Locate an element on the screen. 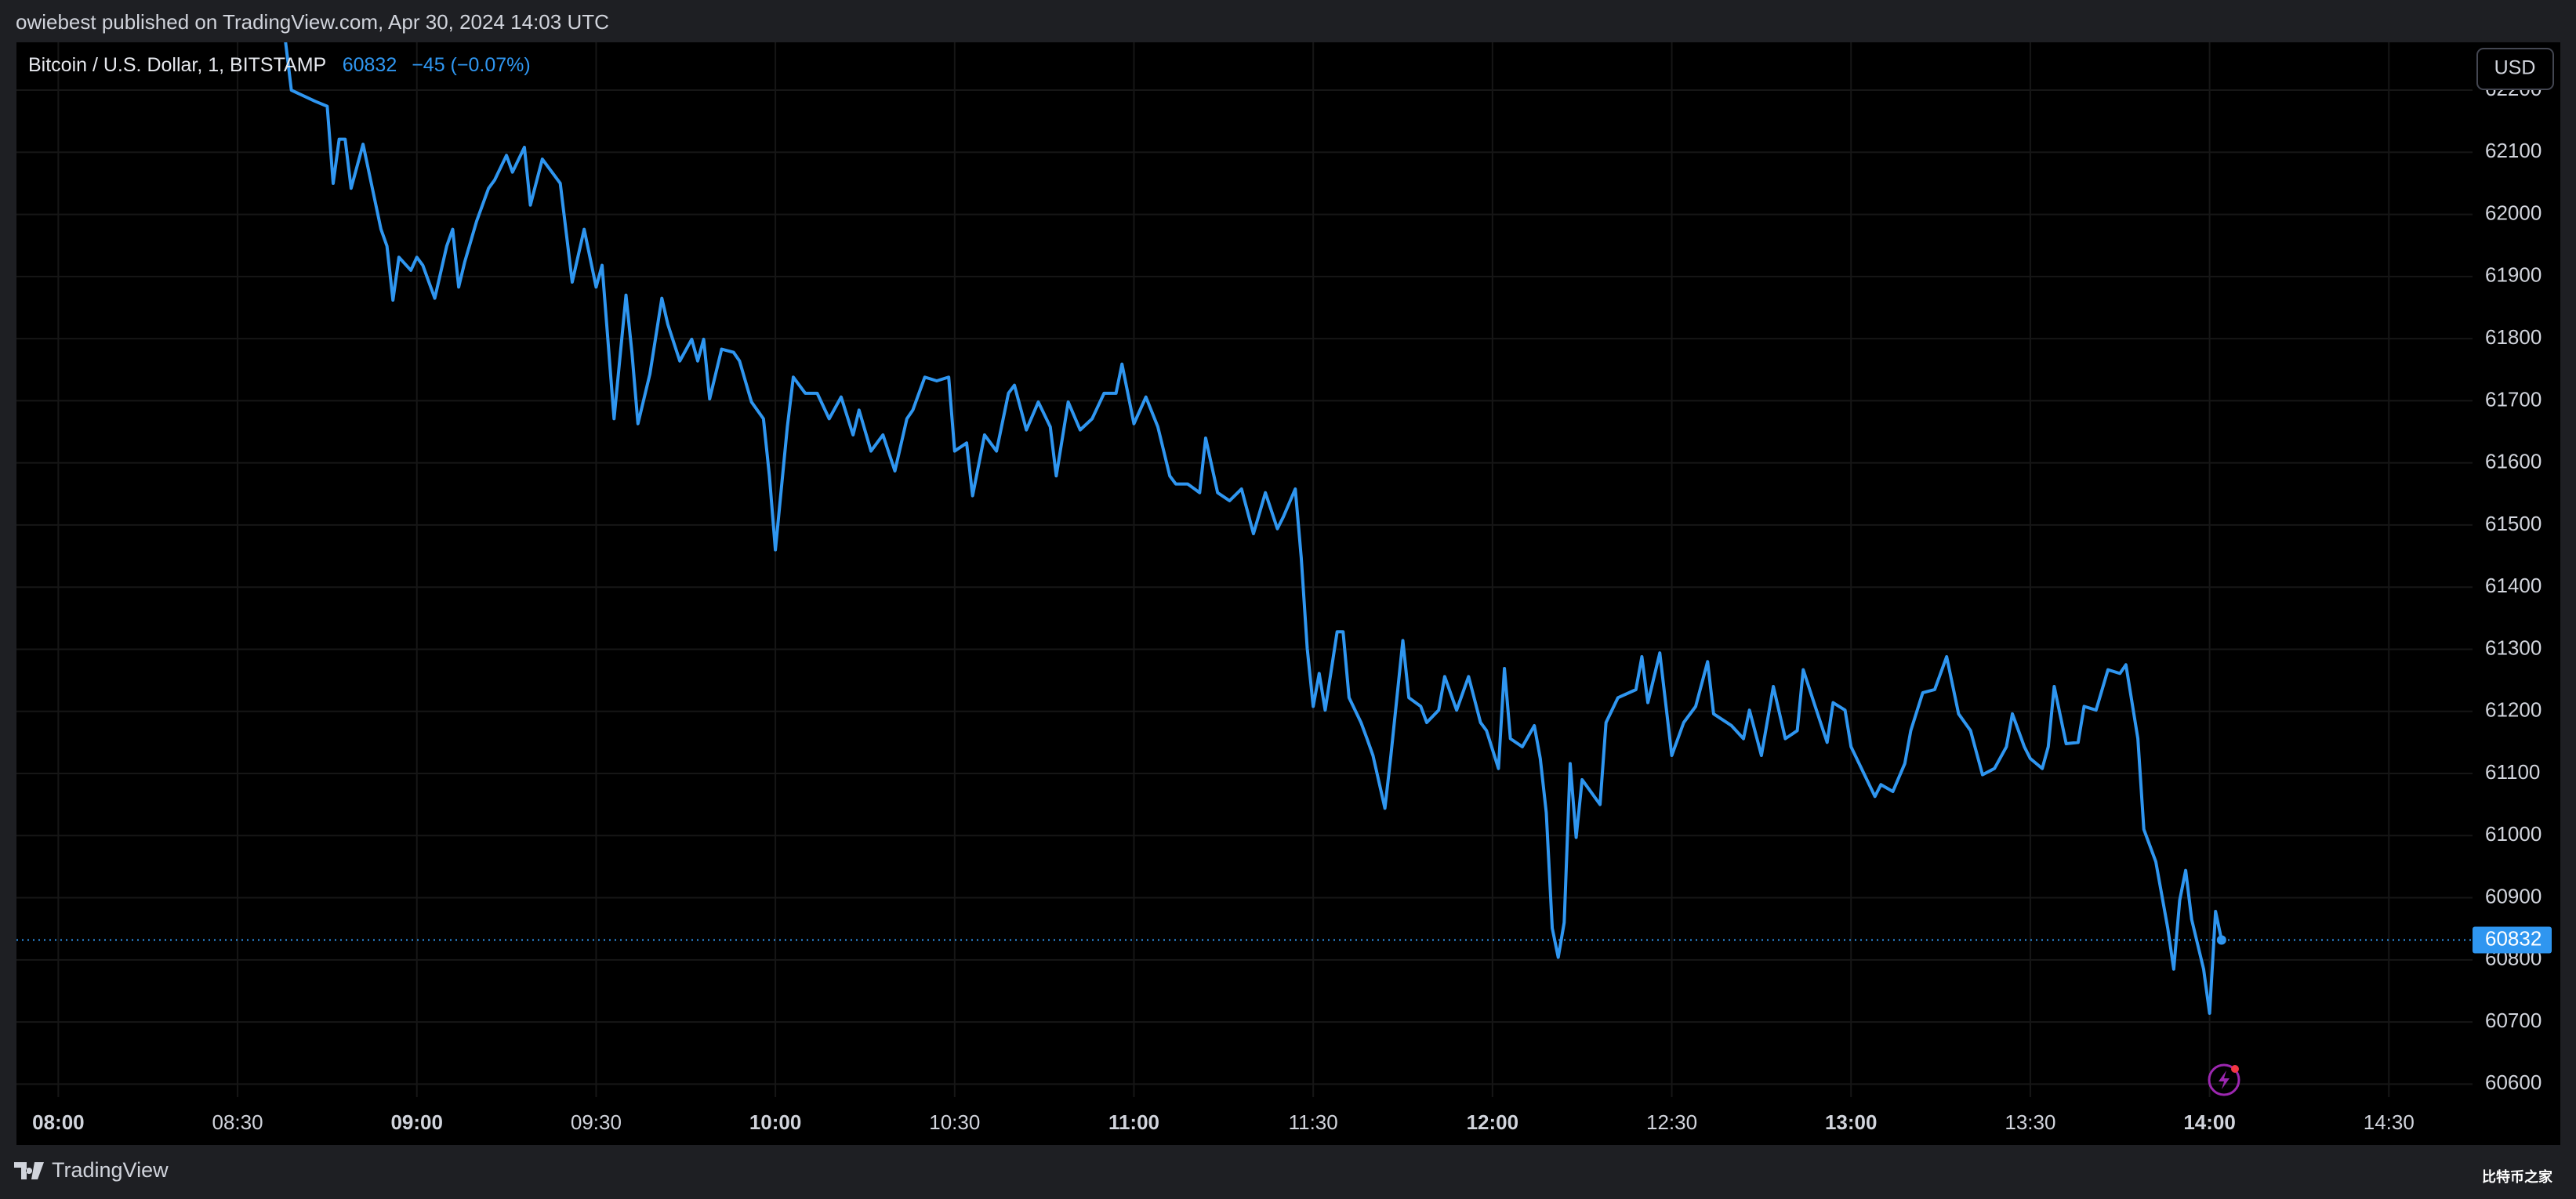  brand-logo is located at coordinates (29, 1171).